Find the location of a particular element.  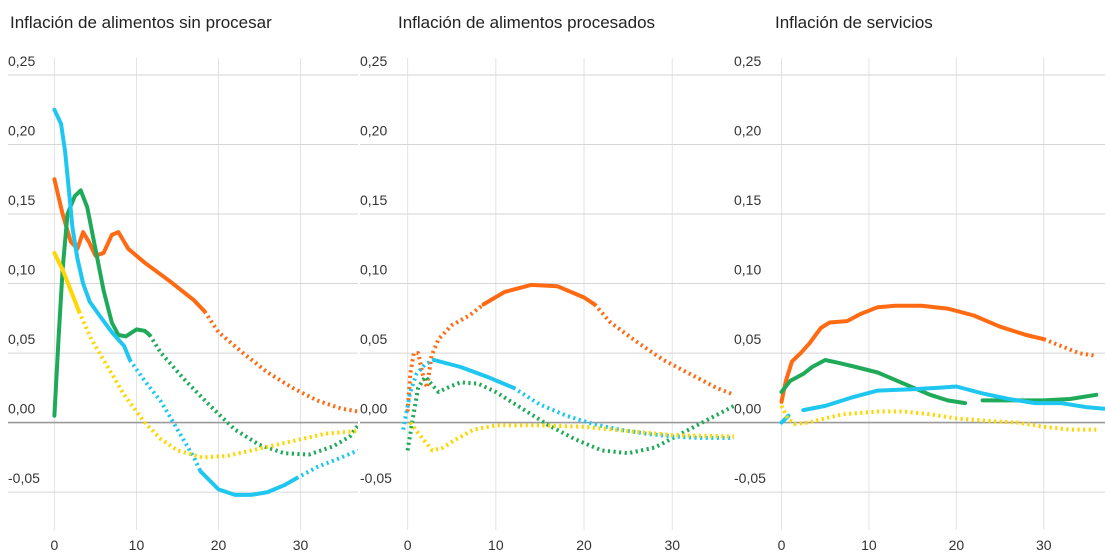

chart-title: Inflación de servicios is located at coordinates (854, 22).